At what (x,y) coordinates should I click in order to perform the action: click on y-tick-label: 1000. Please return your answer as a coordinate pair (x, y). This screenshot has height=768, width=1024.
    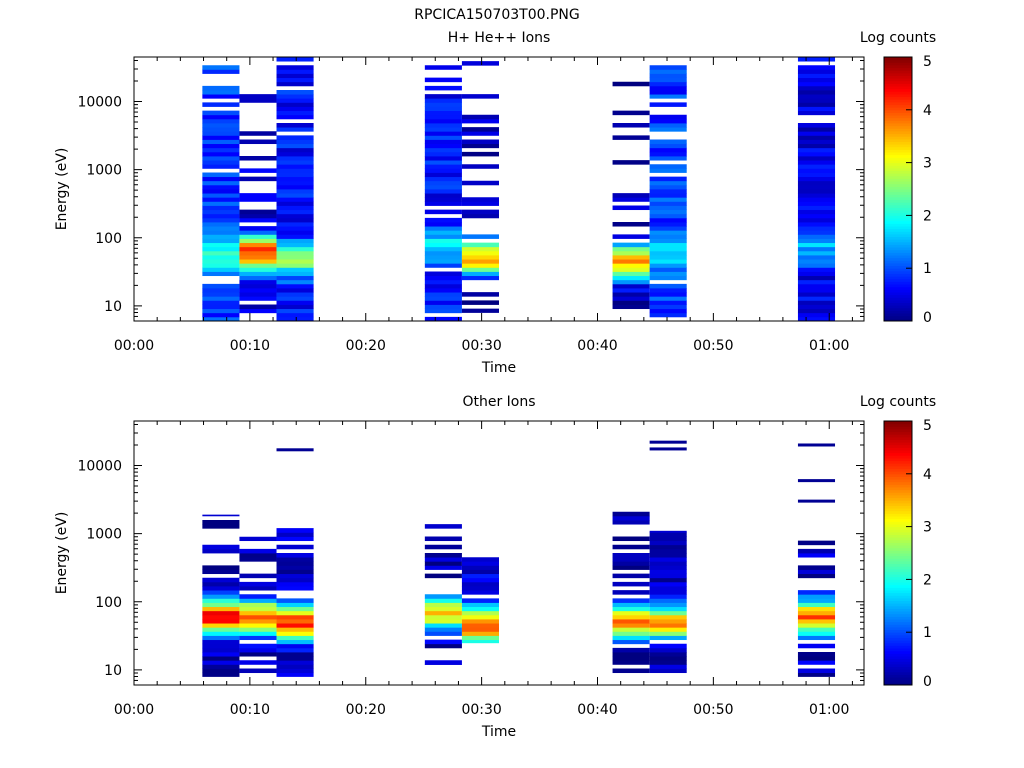
    Looking at the image, I should click on (104, 535).